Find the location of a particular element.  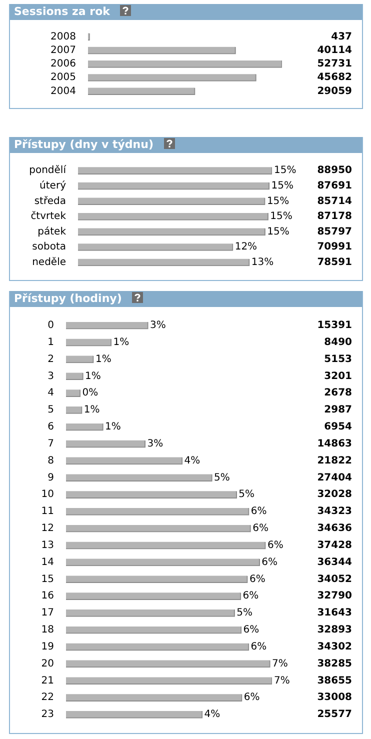

data-label: 2987 is located at coordinates (338, 410).